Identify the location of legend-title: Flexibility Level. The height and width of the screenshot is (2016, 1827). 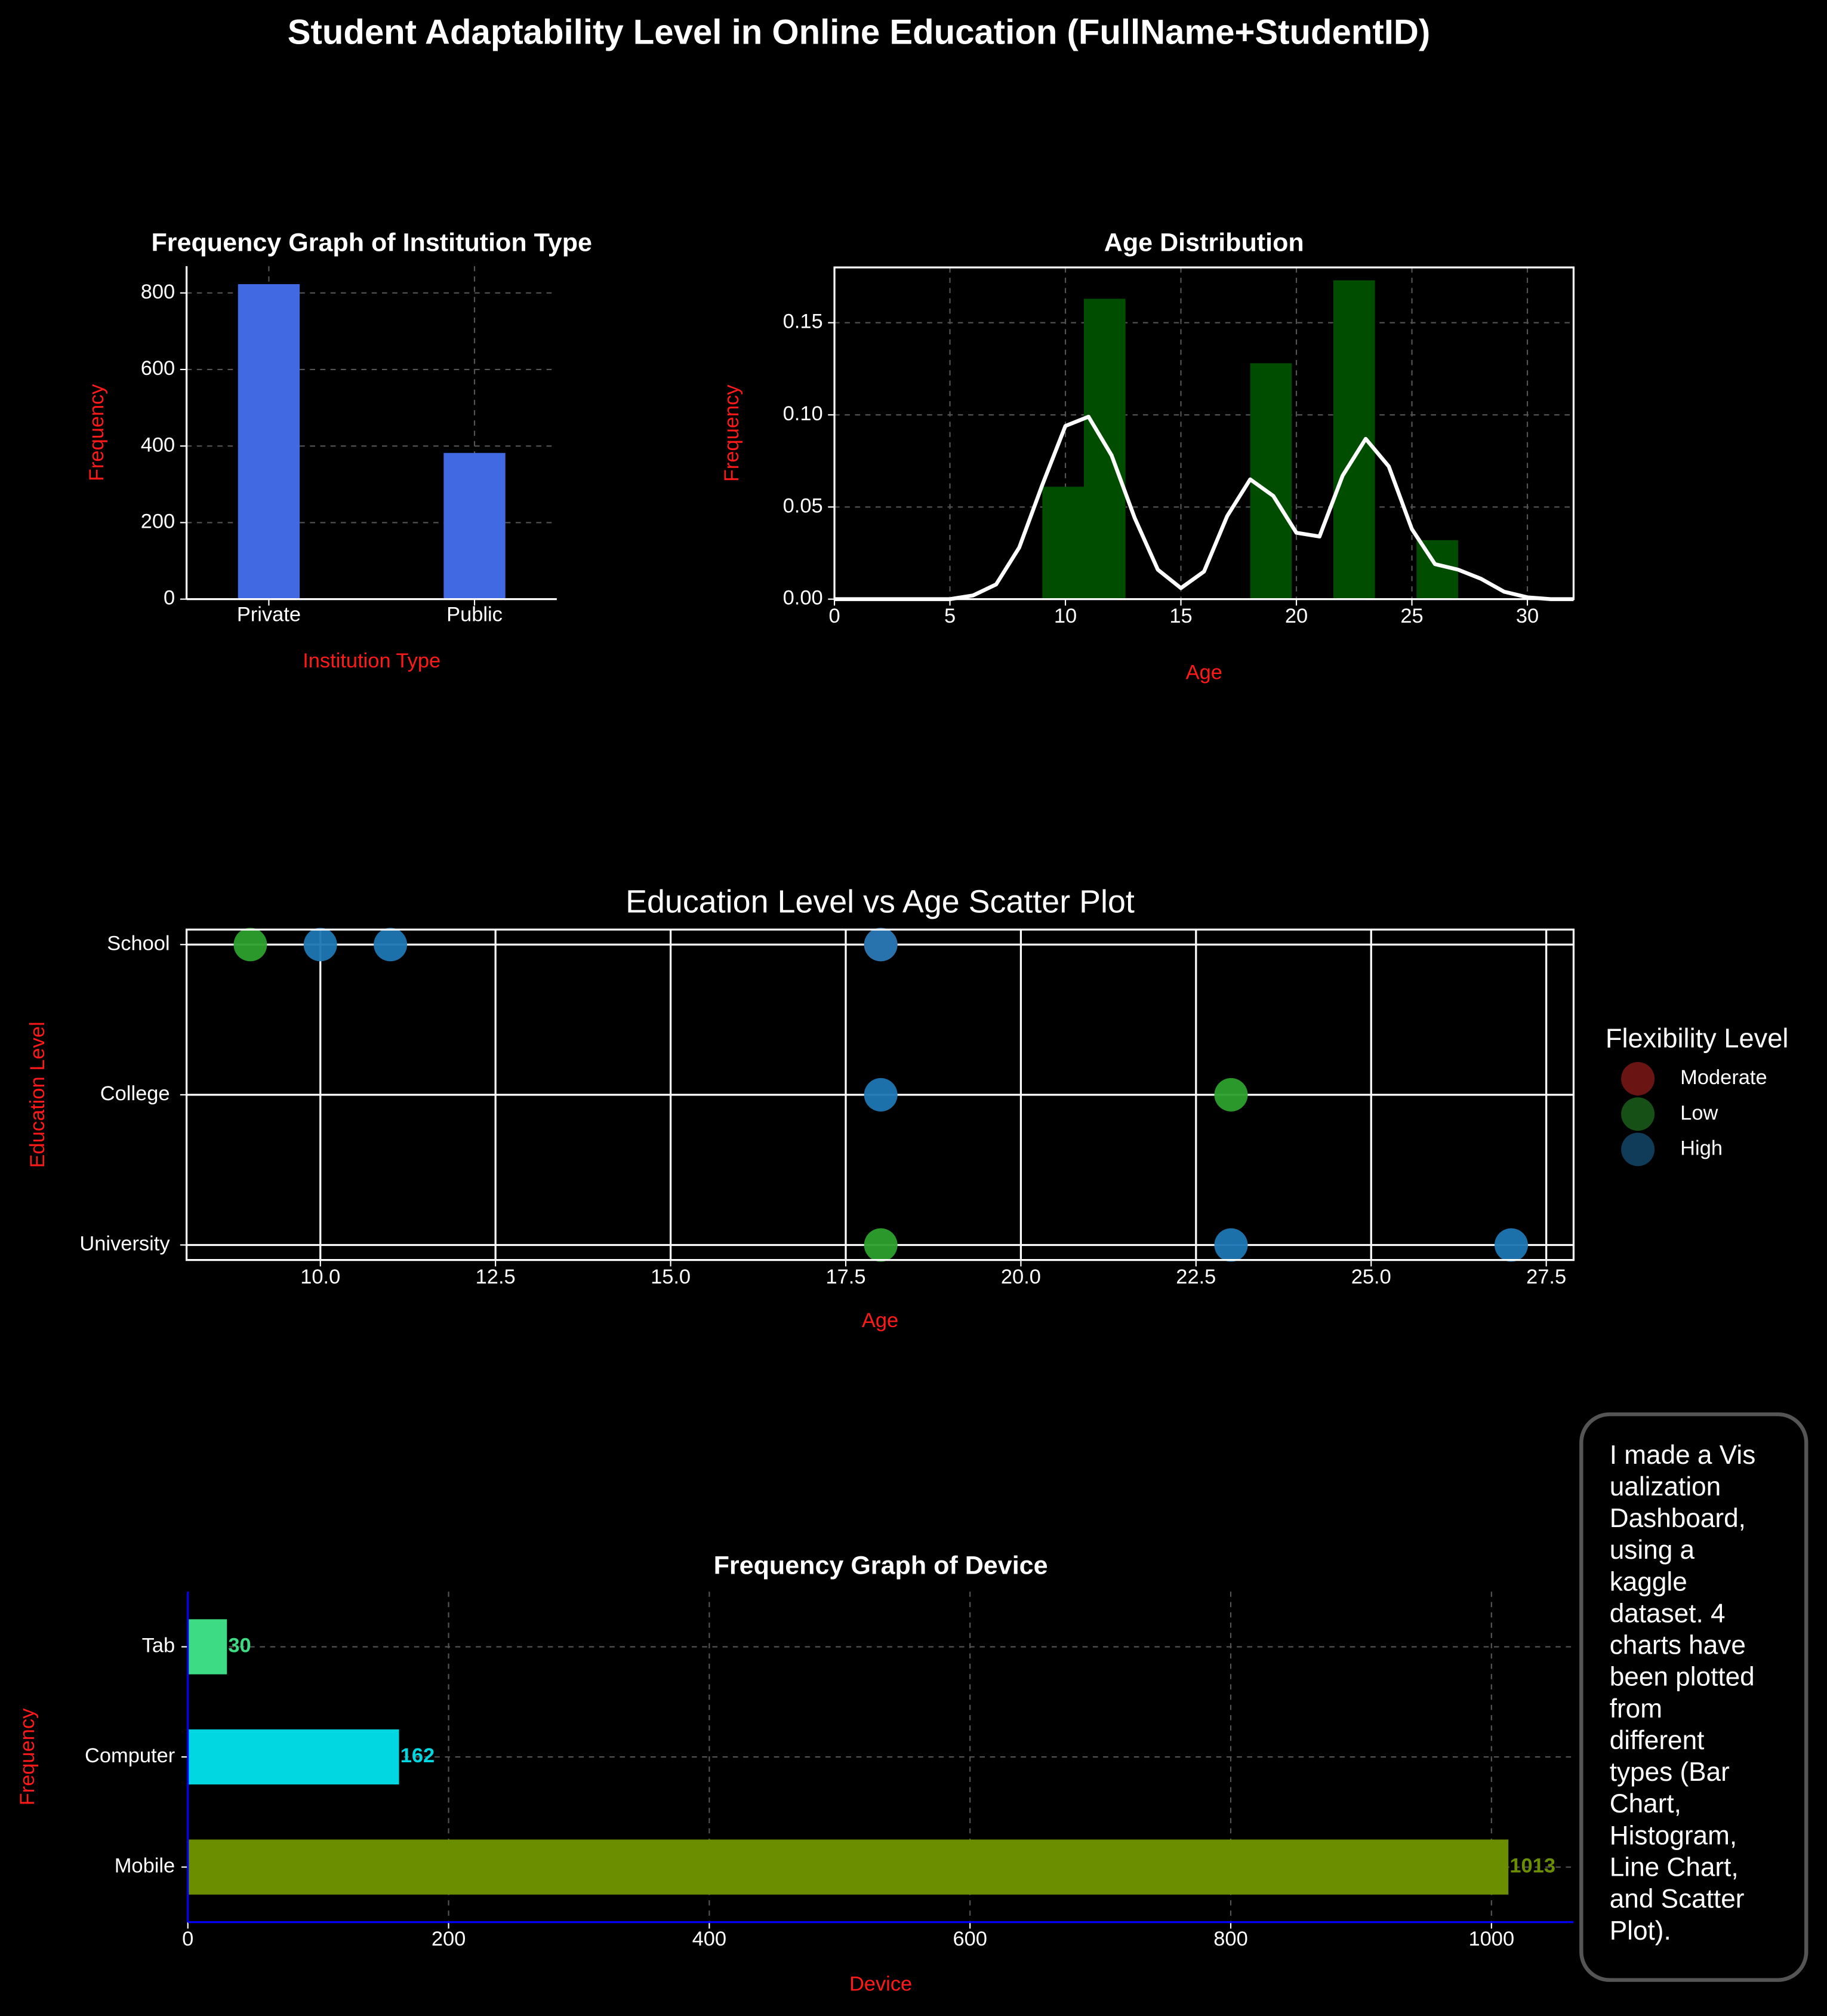
(1697, 1038).